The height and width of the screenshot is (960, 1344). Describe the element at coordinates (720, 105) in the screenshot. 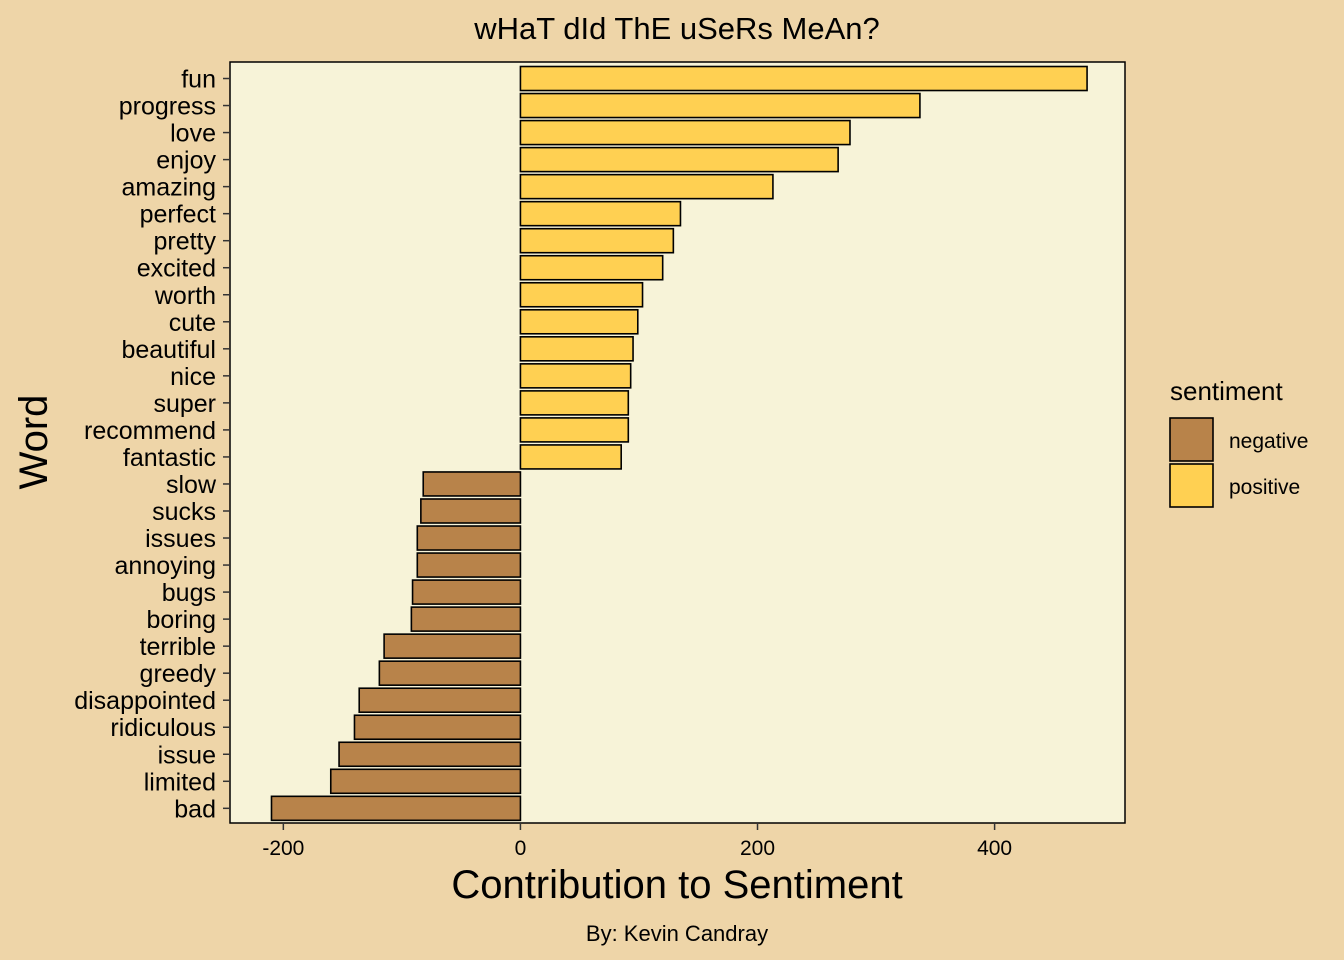

I see `bar-progress` at that location.